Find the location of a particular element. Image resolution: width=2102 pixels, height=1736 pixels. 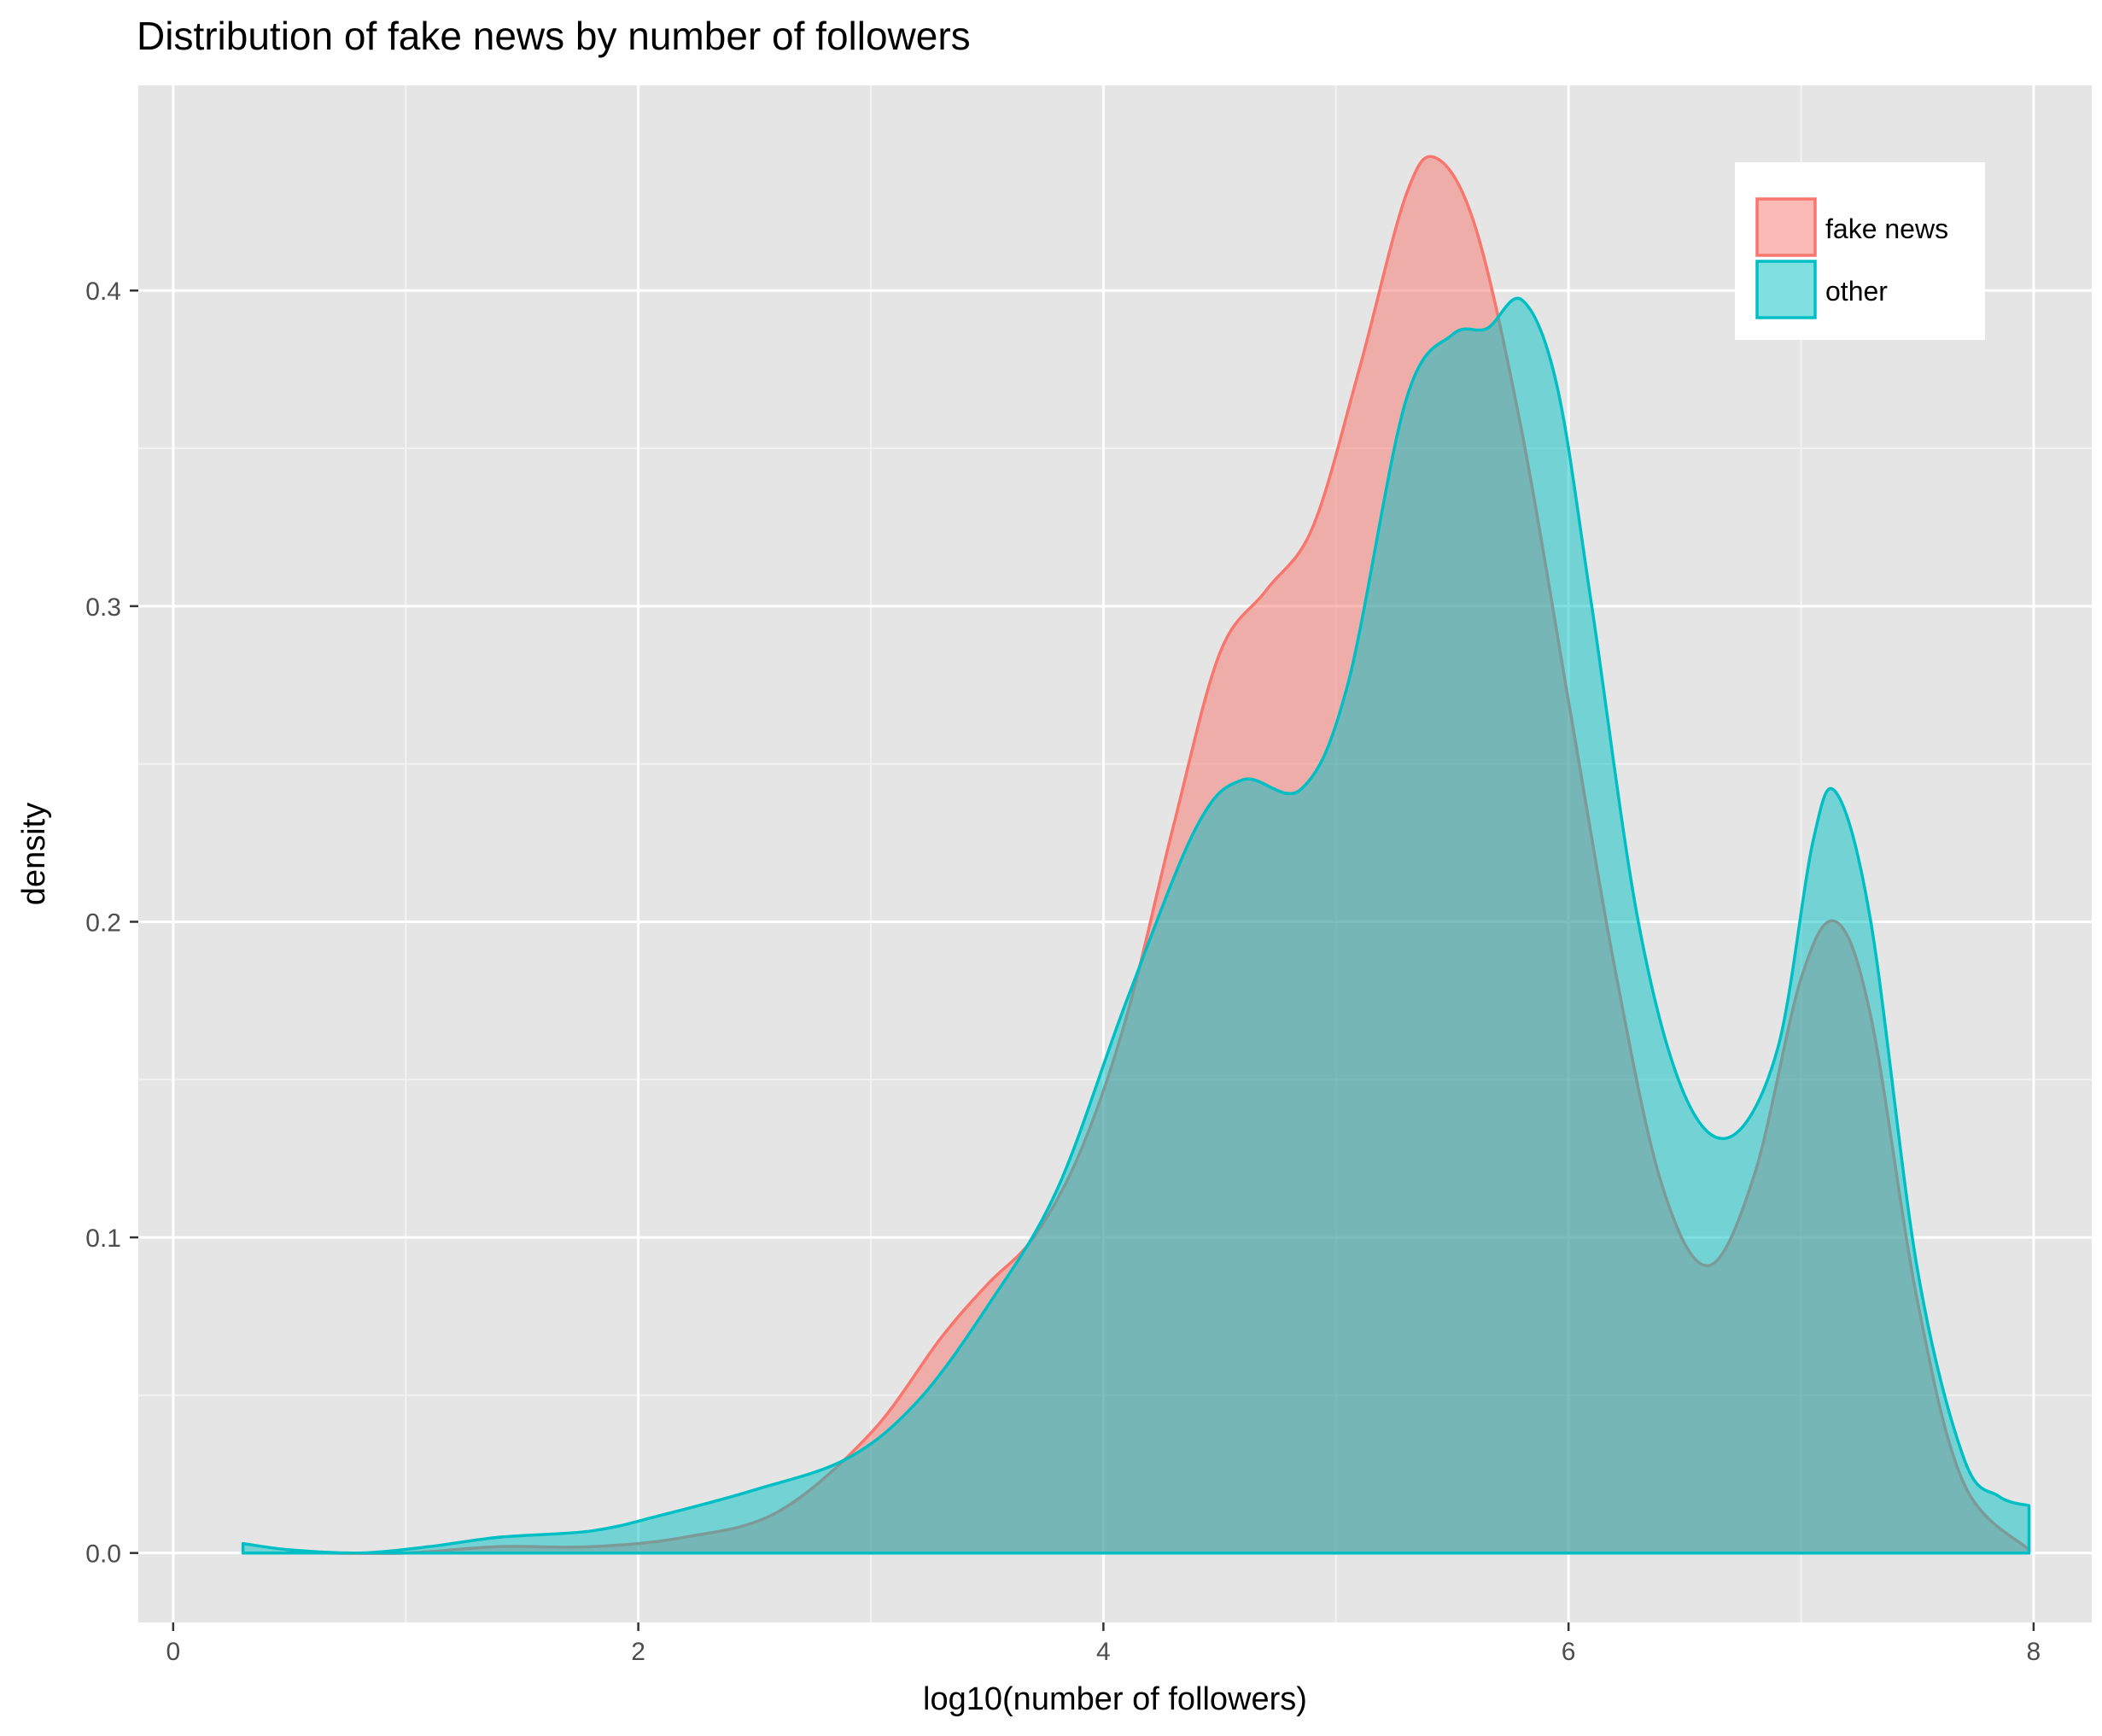

y-tick-label: 0.0 is located at coordinates (103, 1555).